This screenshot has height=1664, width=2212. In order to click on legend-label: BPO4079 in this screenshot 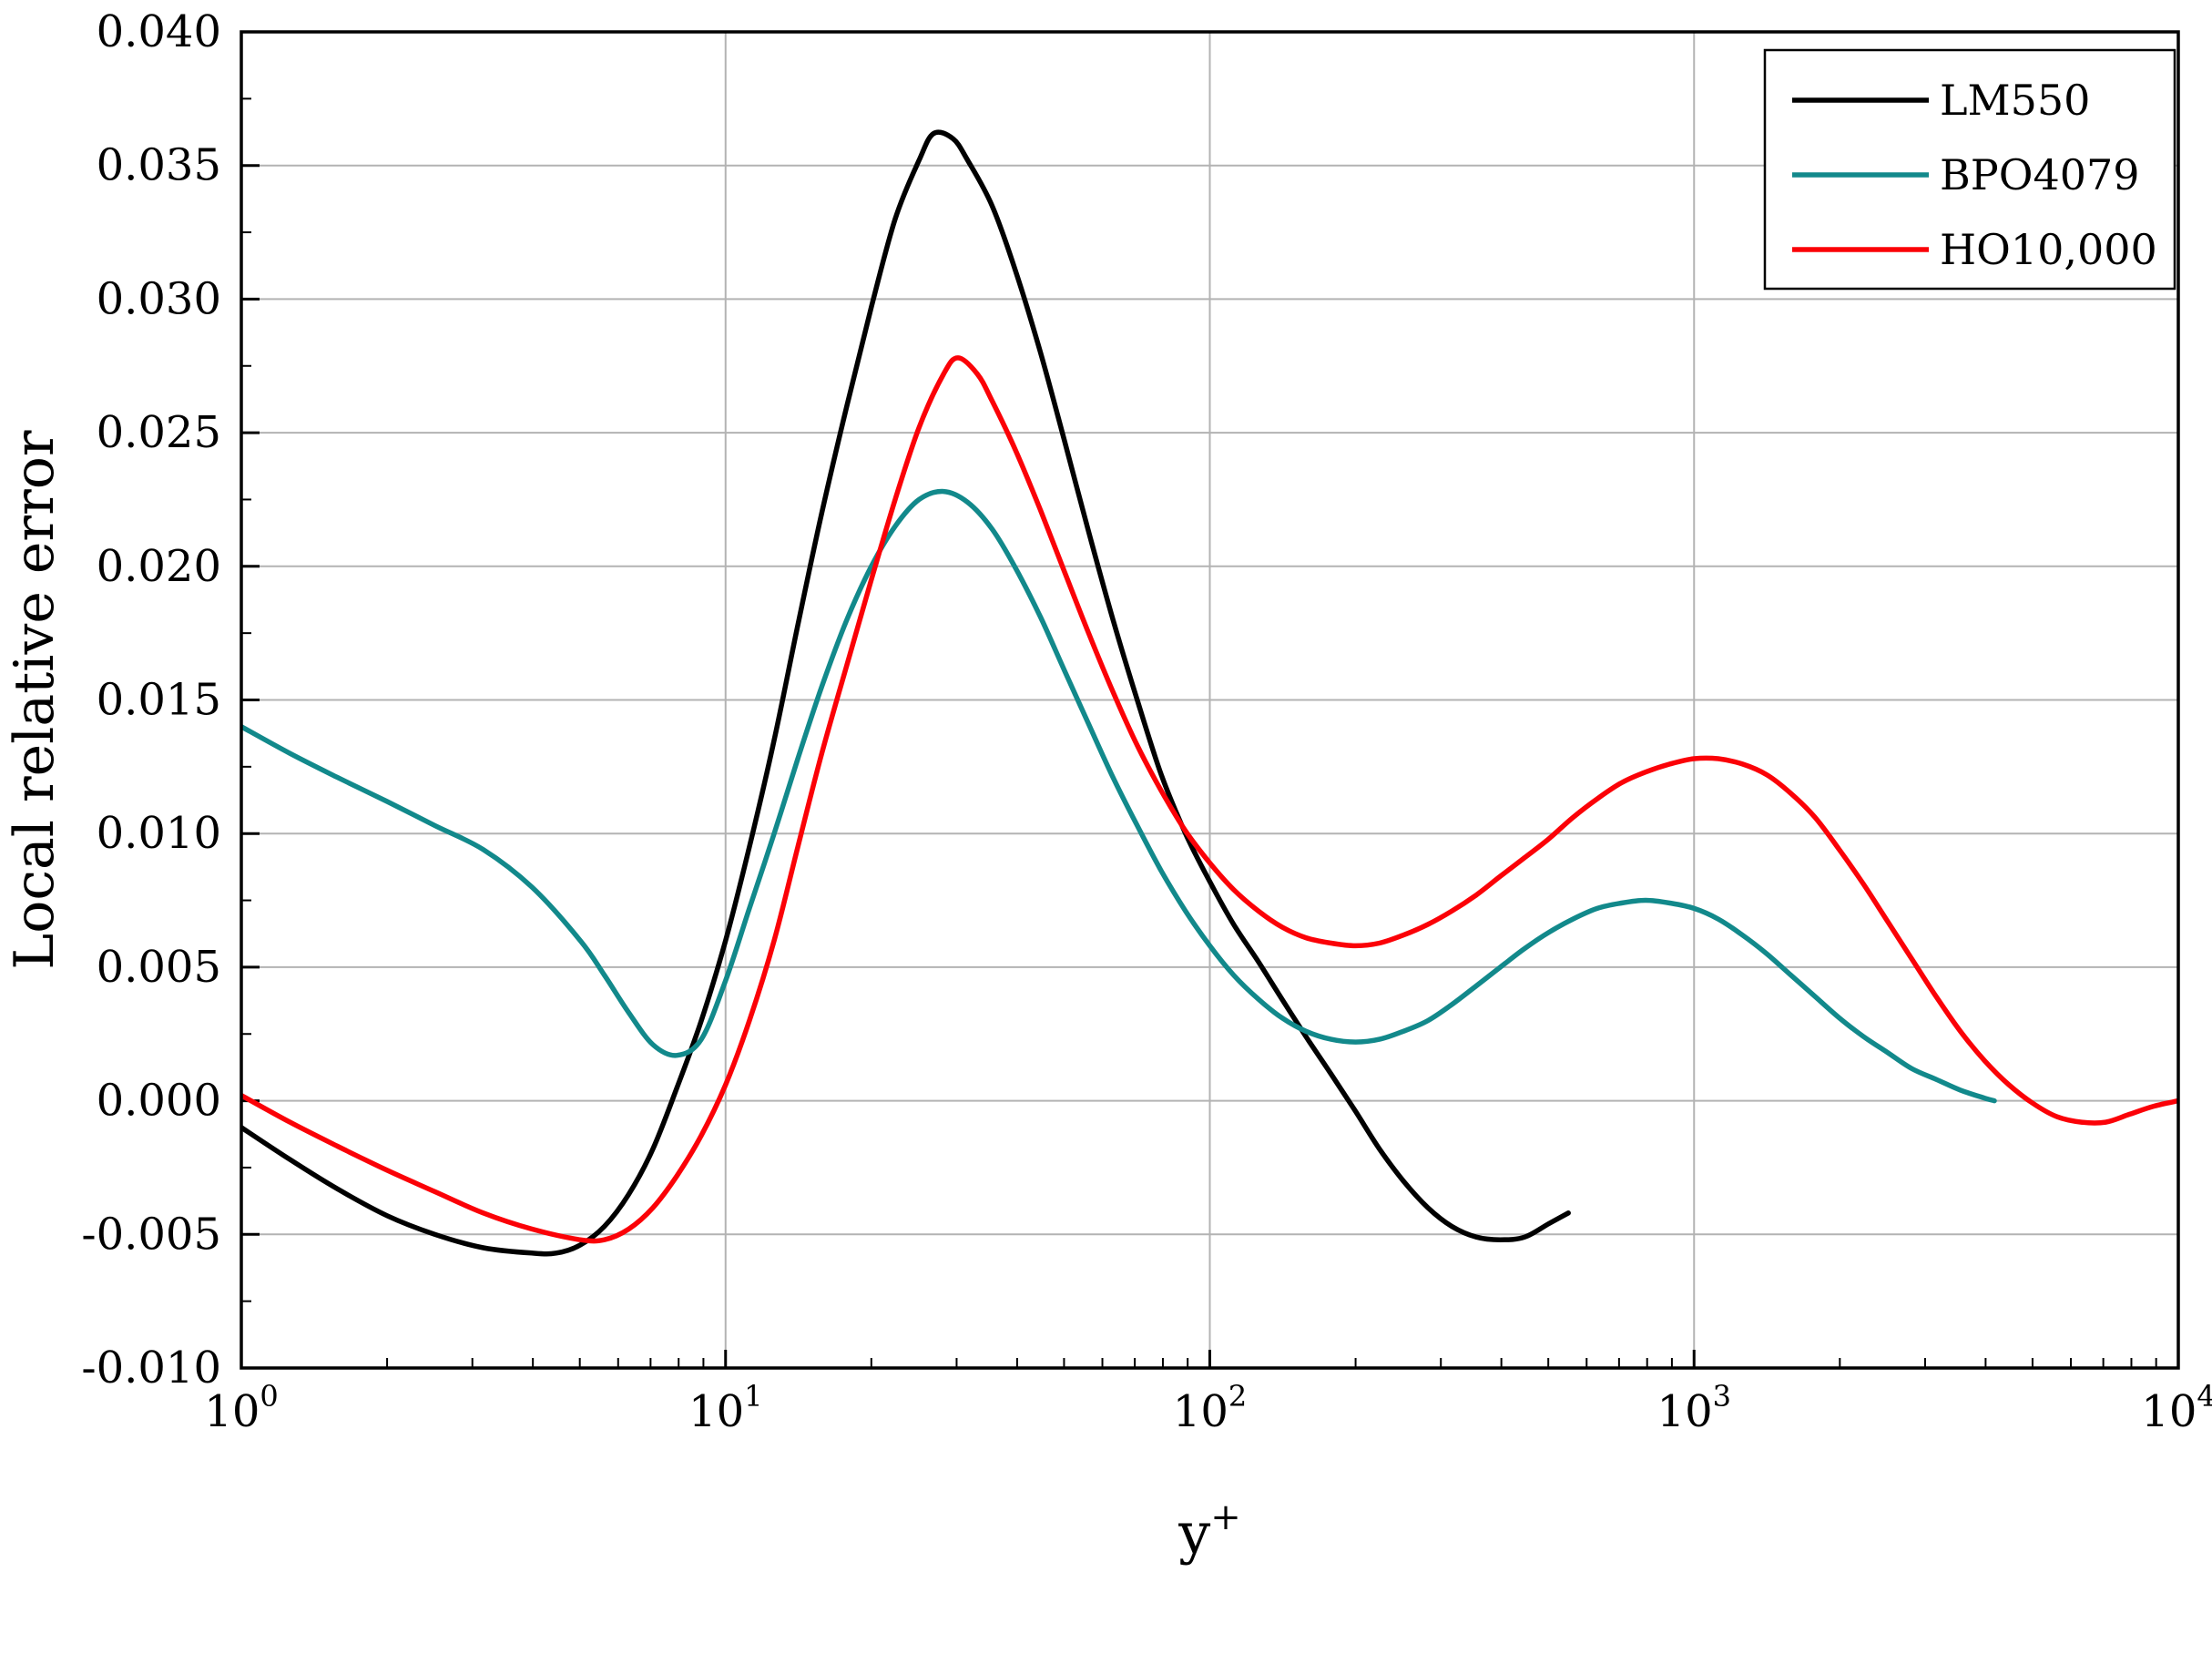, I will do `click(2040, 174)`.